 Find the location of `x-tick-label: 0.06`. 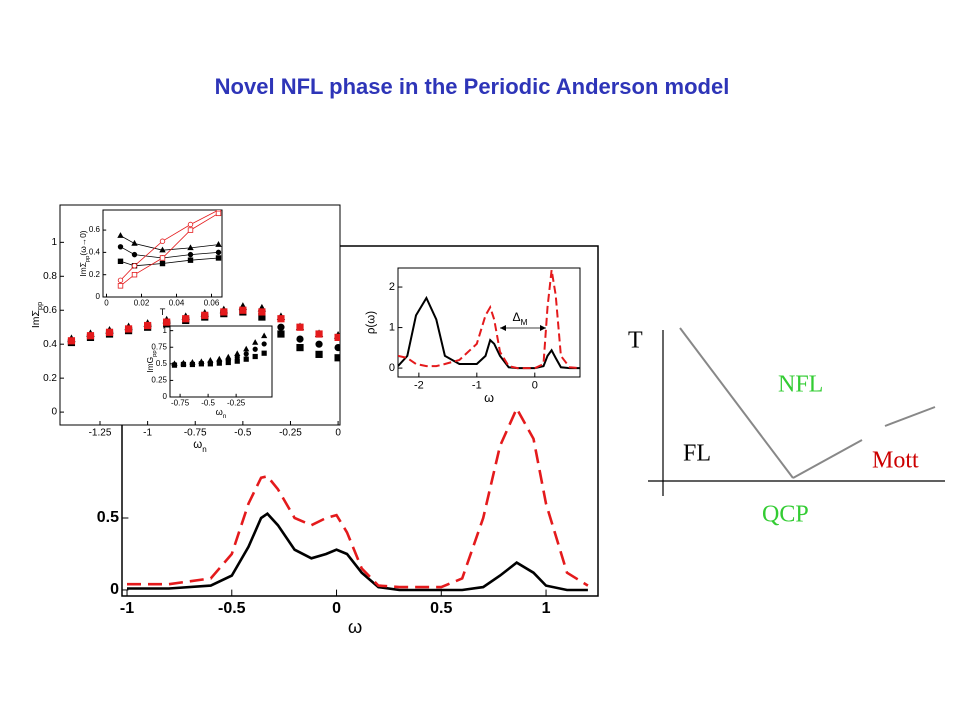

x-tick-label: 0.06 is located at coordinates (212, 303).